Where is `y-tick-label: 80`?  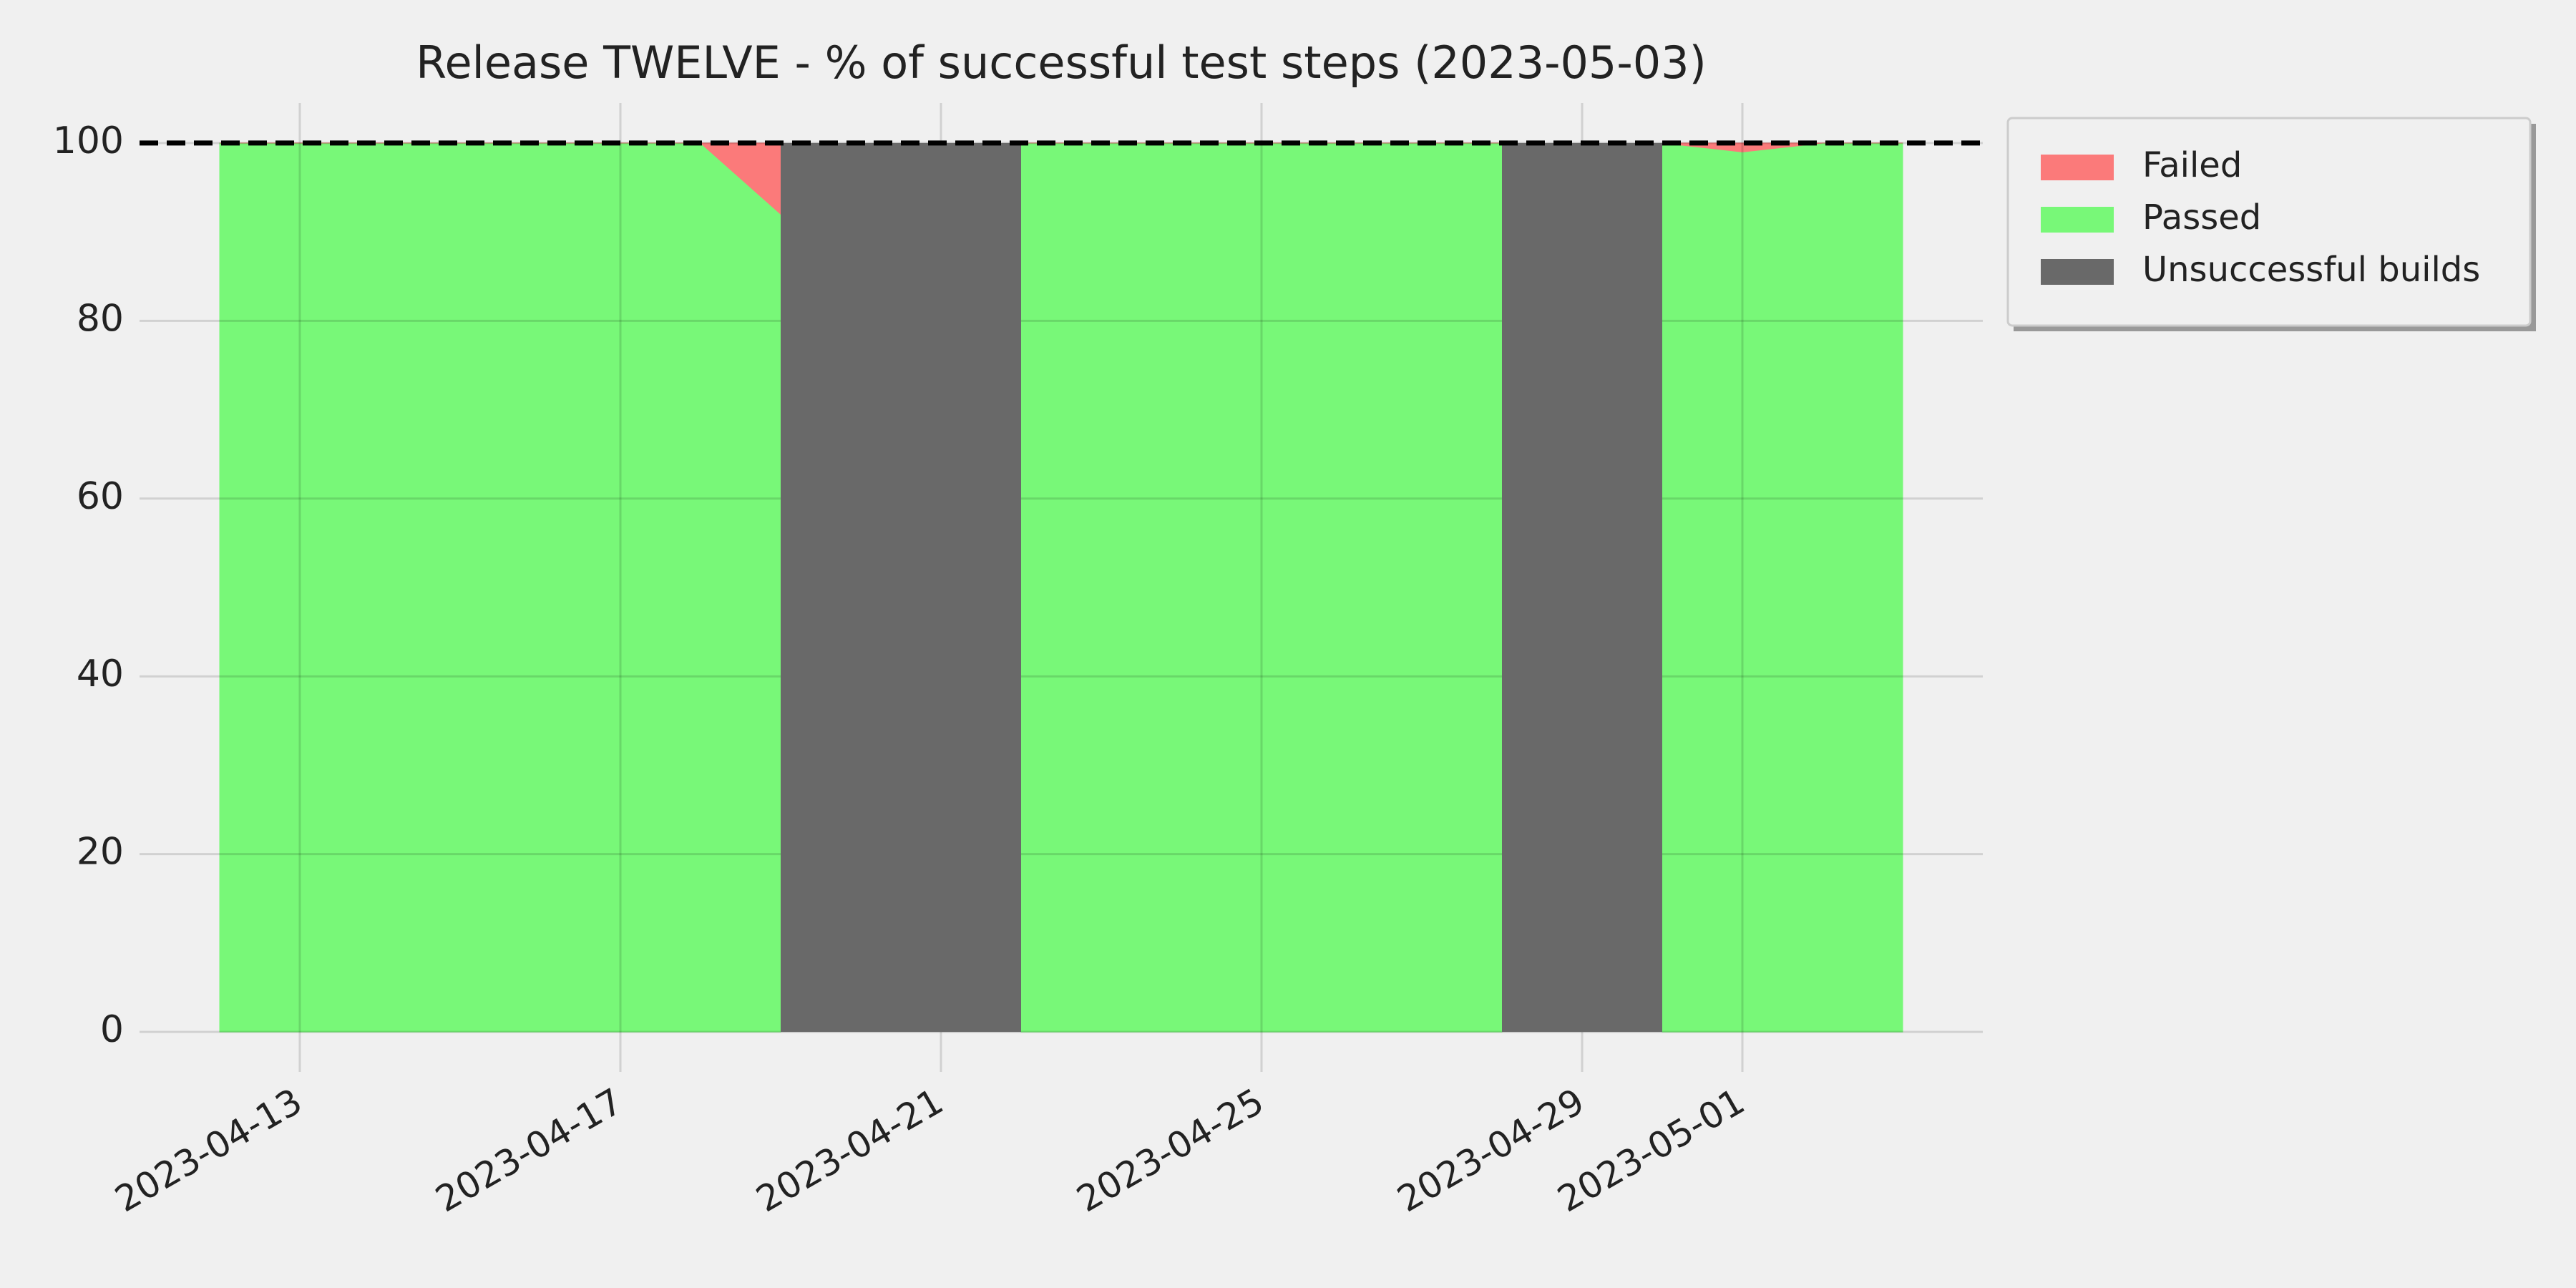 y-tick-label: 80 is located at coordinates (100, 318).